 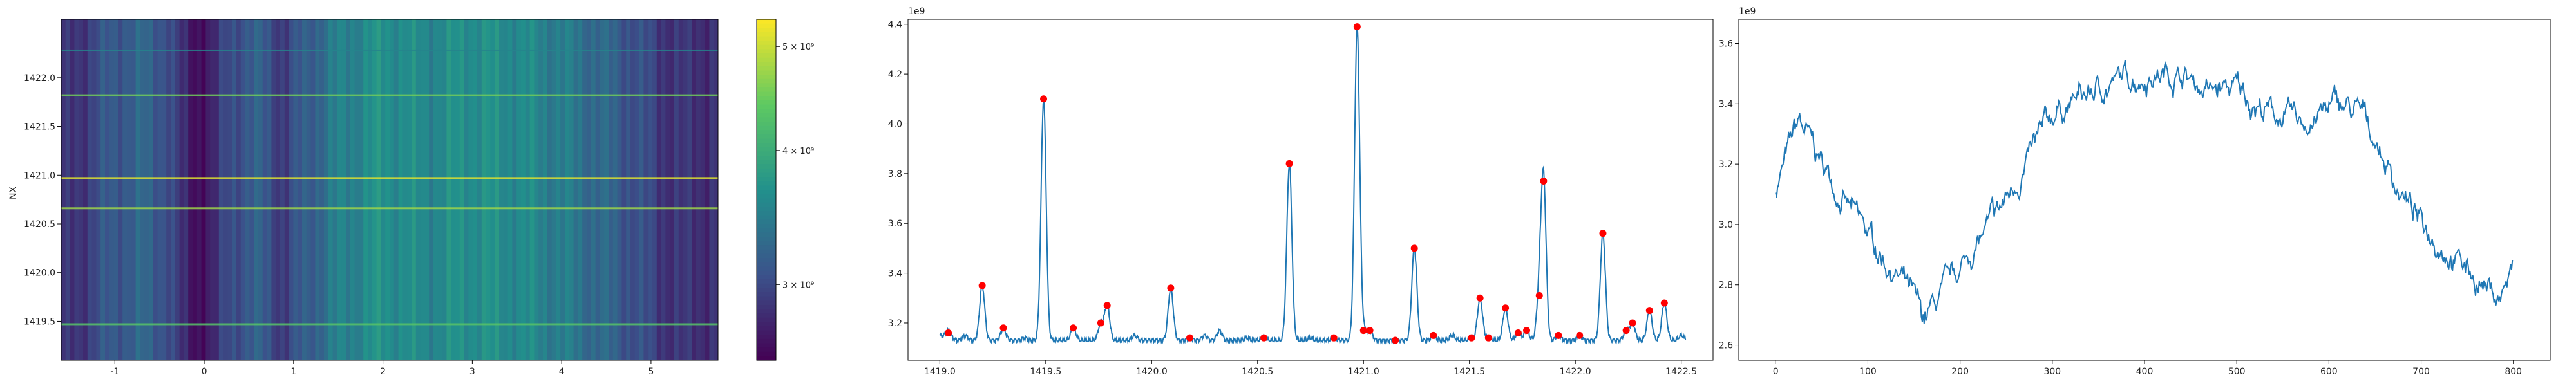 What do you see at coordinates (895, 224) in the screenshot?
I see `spectrum-y-tick-label: 3.6` at bounding box center [895, 224].